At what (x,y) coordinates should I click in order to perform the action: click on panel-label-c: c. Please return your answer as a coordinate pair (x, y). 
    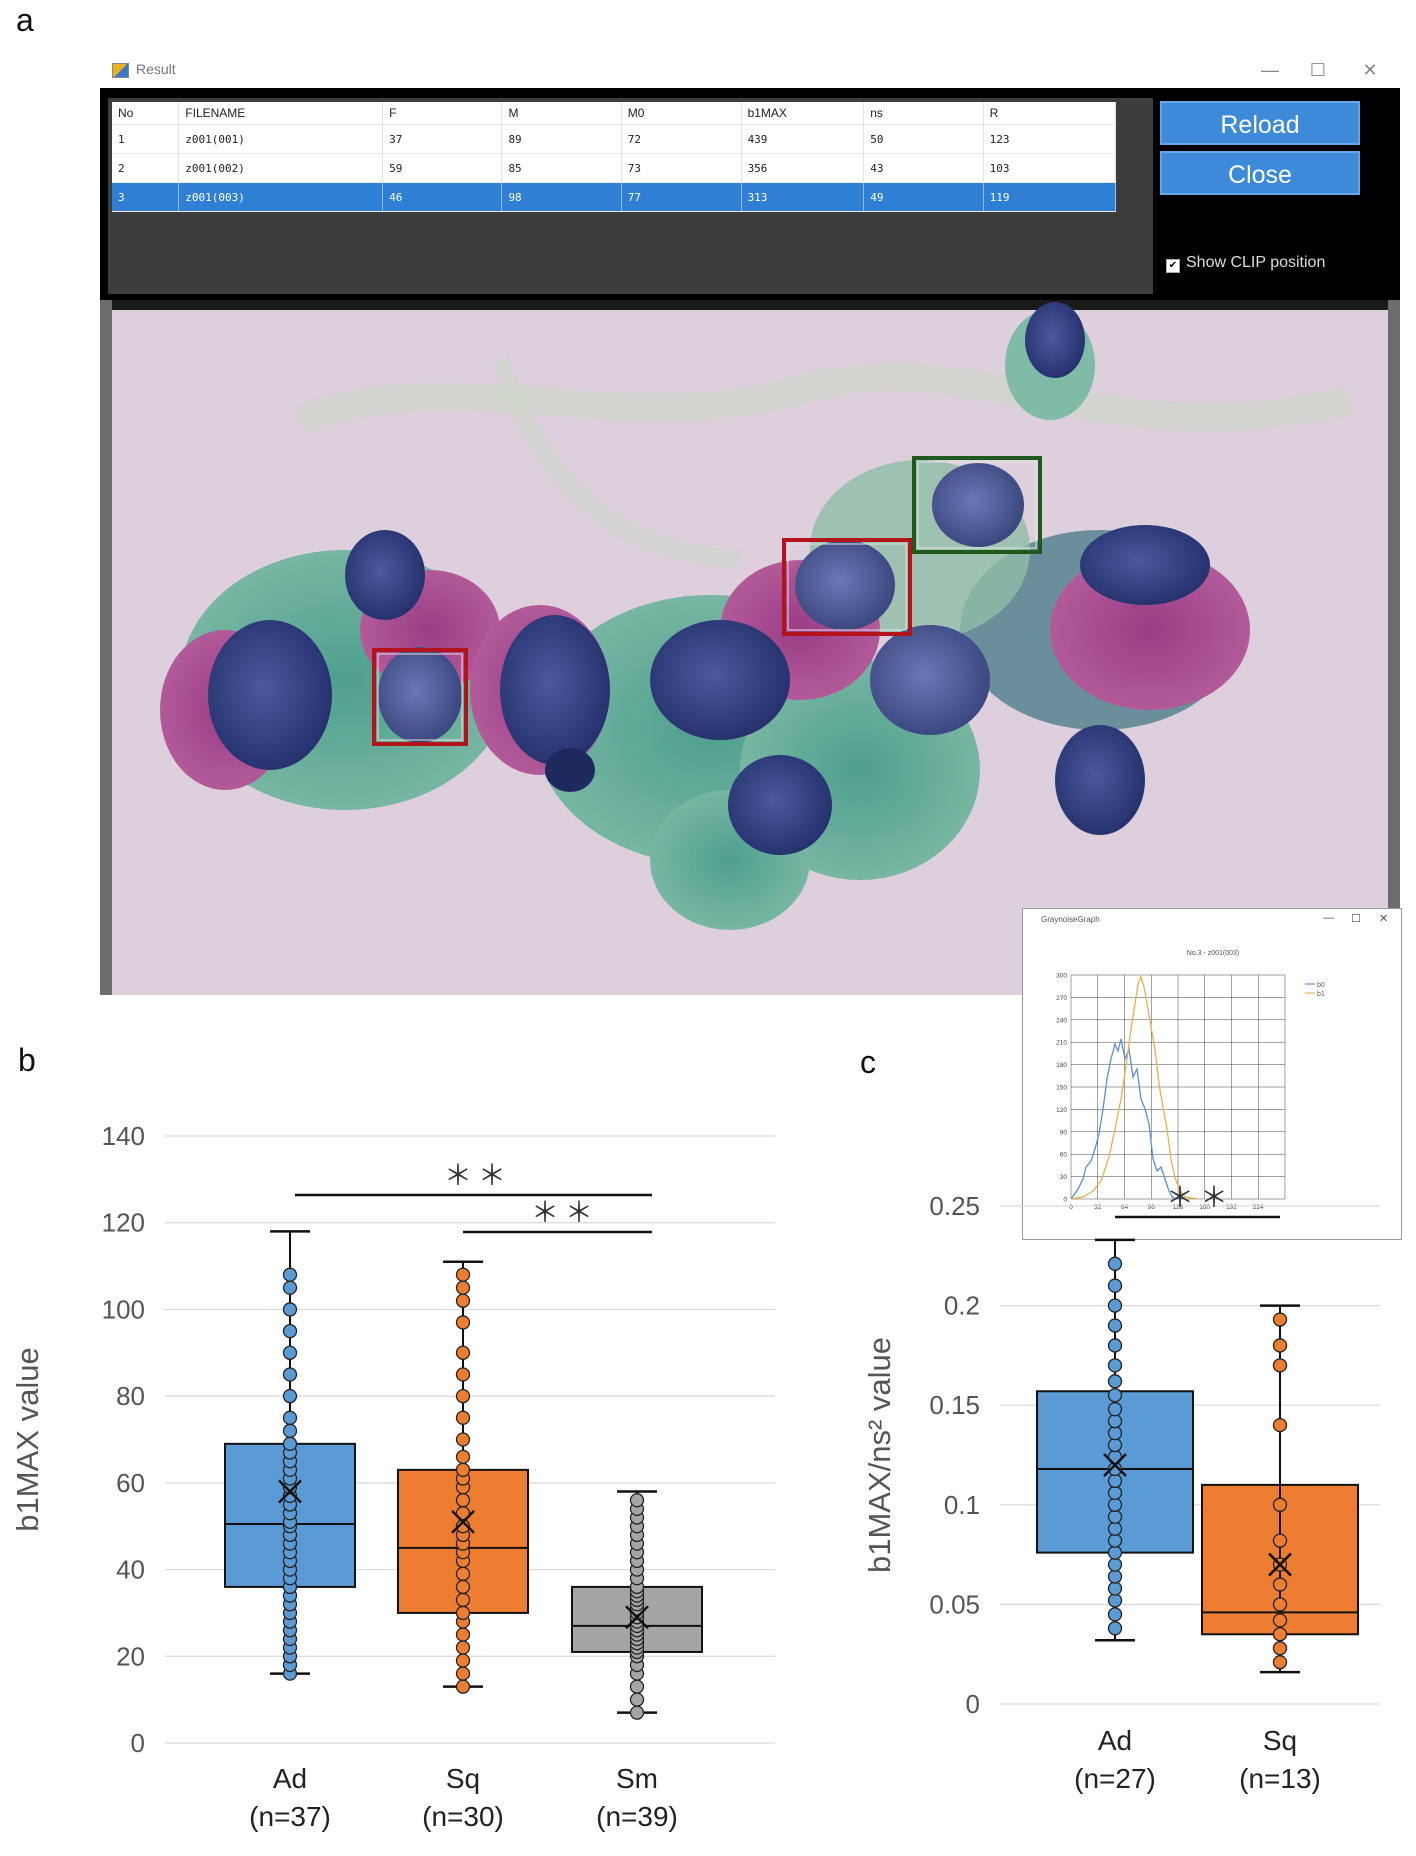
    Looking at the image, I should click on (868, 1062).